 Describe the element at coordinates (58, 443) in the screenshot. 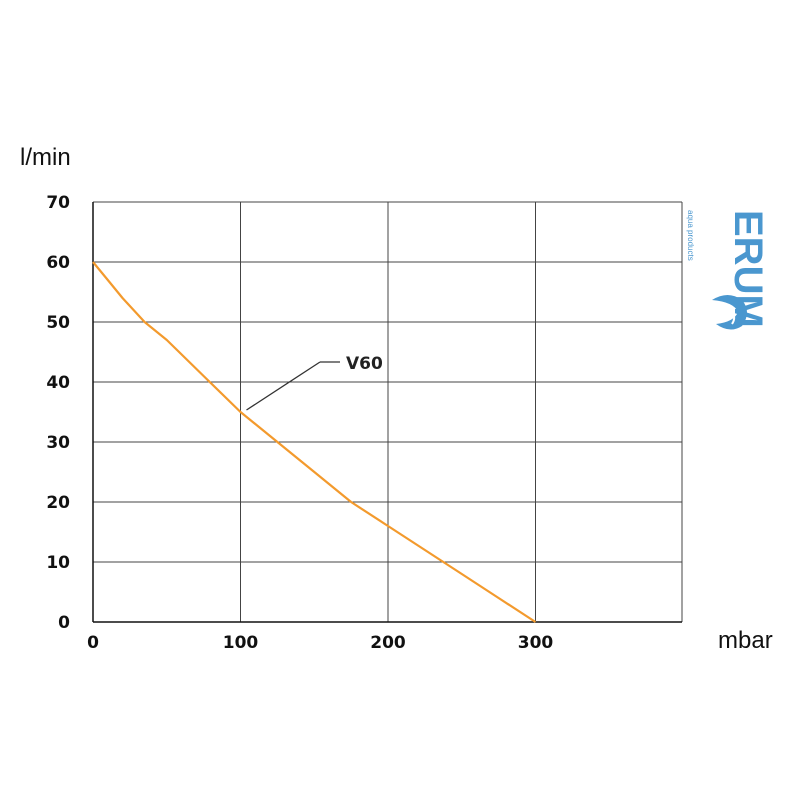

I see `y-tick-label: 30` at that location.